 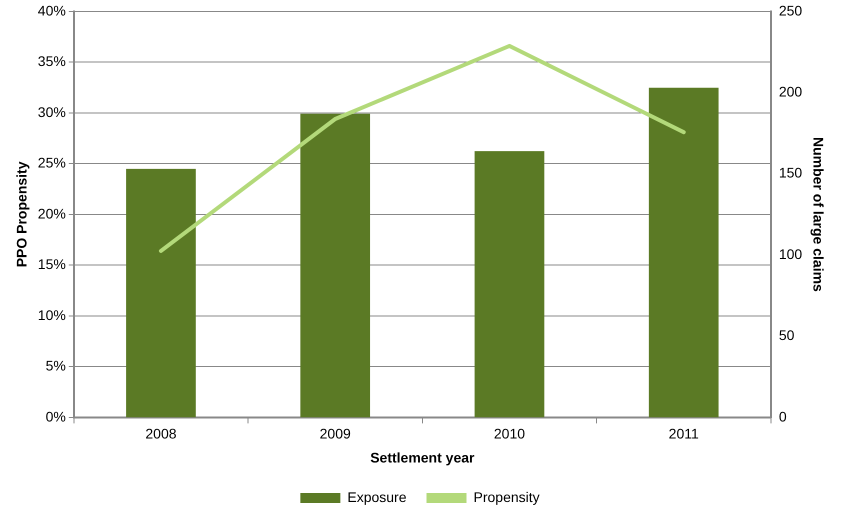 I want to click on y-tick-label: 5%, so click(x=56, y=366).